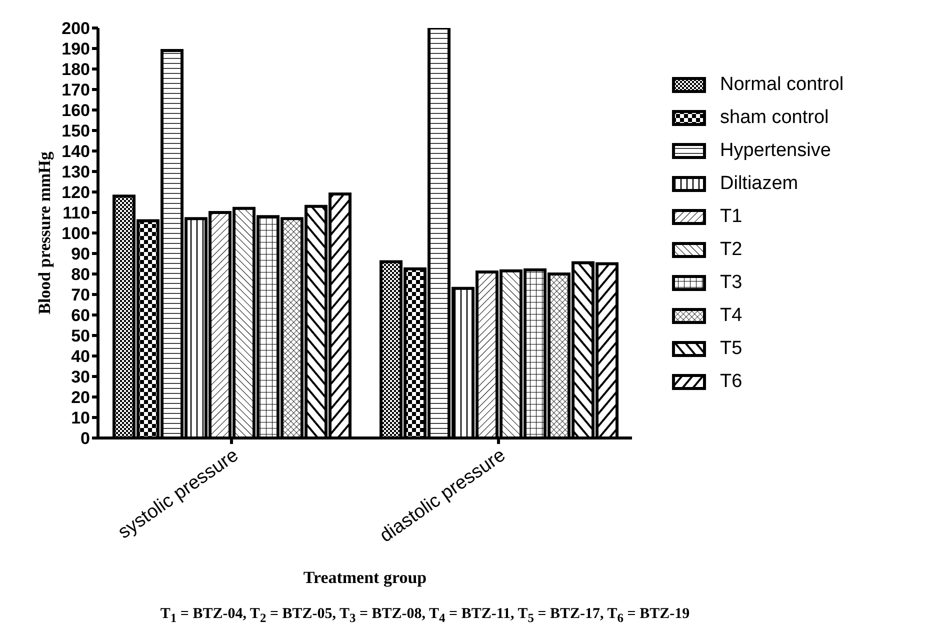 This screenshot has width=930, height=642. Describe the element at coordinates (76, 90) in the screenshot. I see `y-tick-label: 170` at that location.